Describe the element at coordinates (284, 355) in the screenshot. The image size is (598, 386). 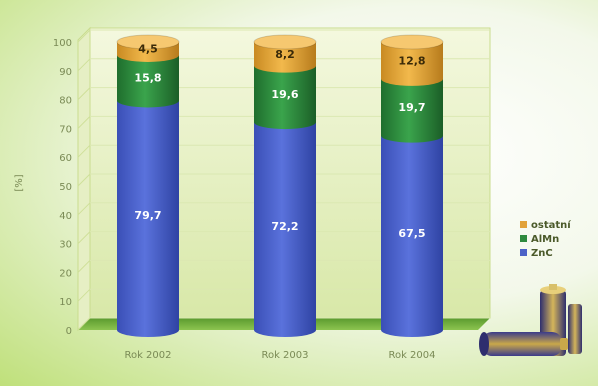
I see `x-category-label: Rok 2003` at that location.